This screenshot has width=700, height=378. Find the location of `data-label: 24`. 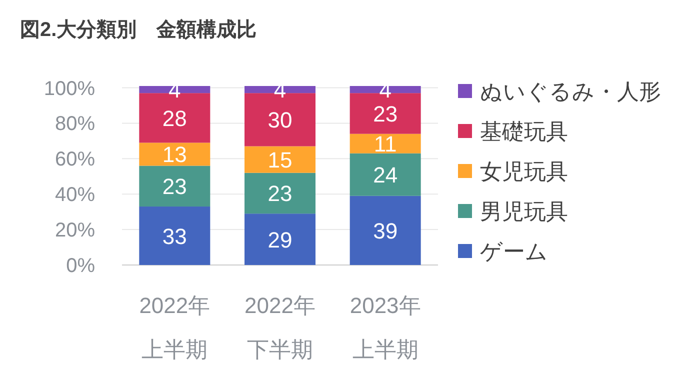

data-label: 24 is located at coordinates (385, 175).